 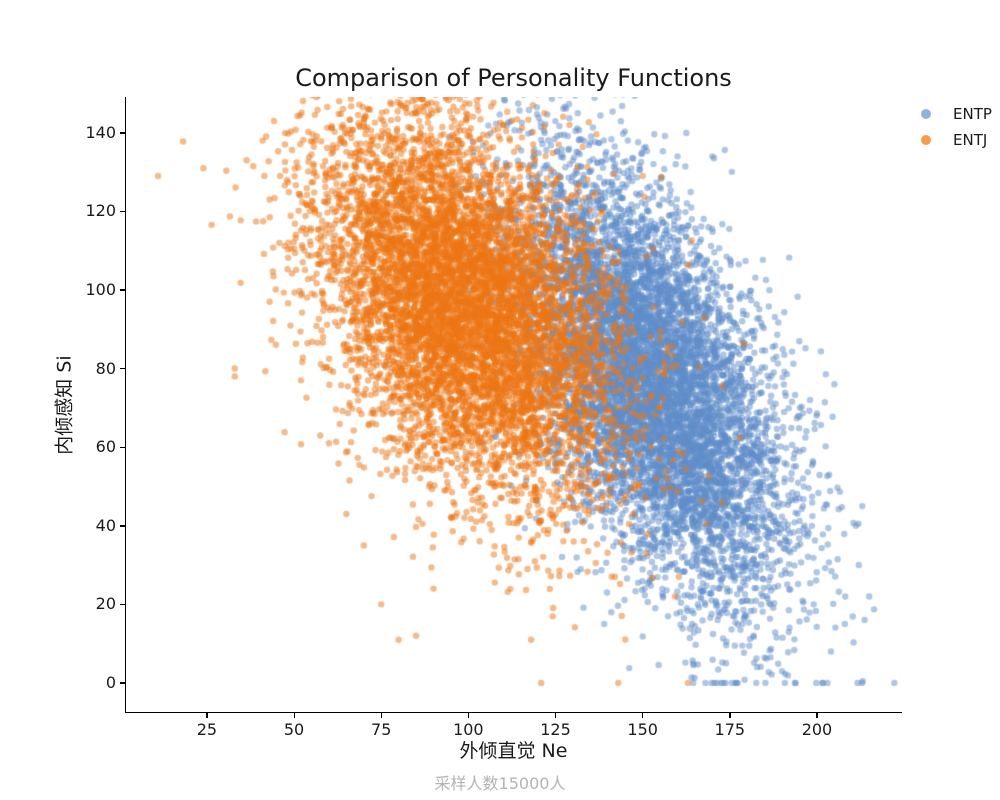 I want to click on legend-label-entj: ENTJ, so click(x=970, y=140).